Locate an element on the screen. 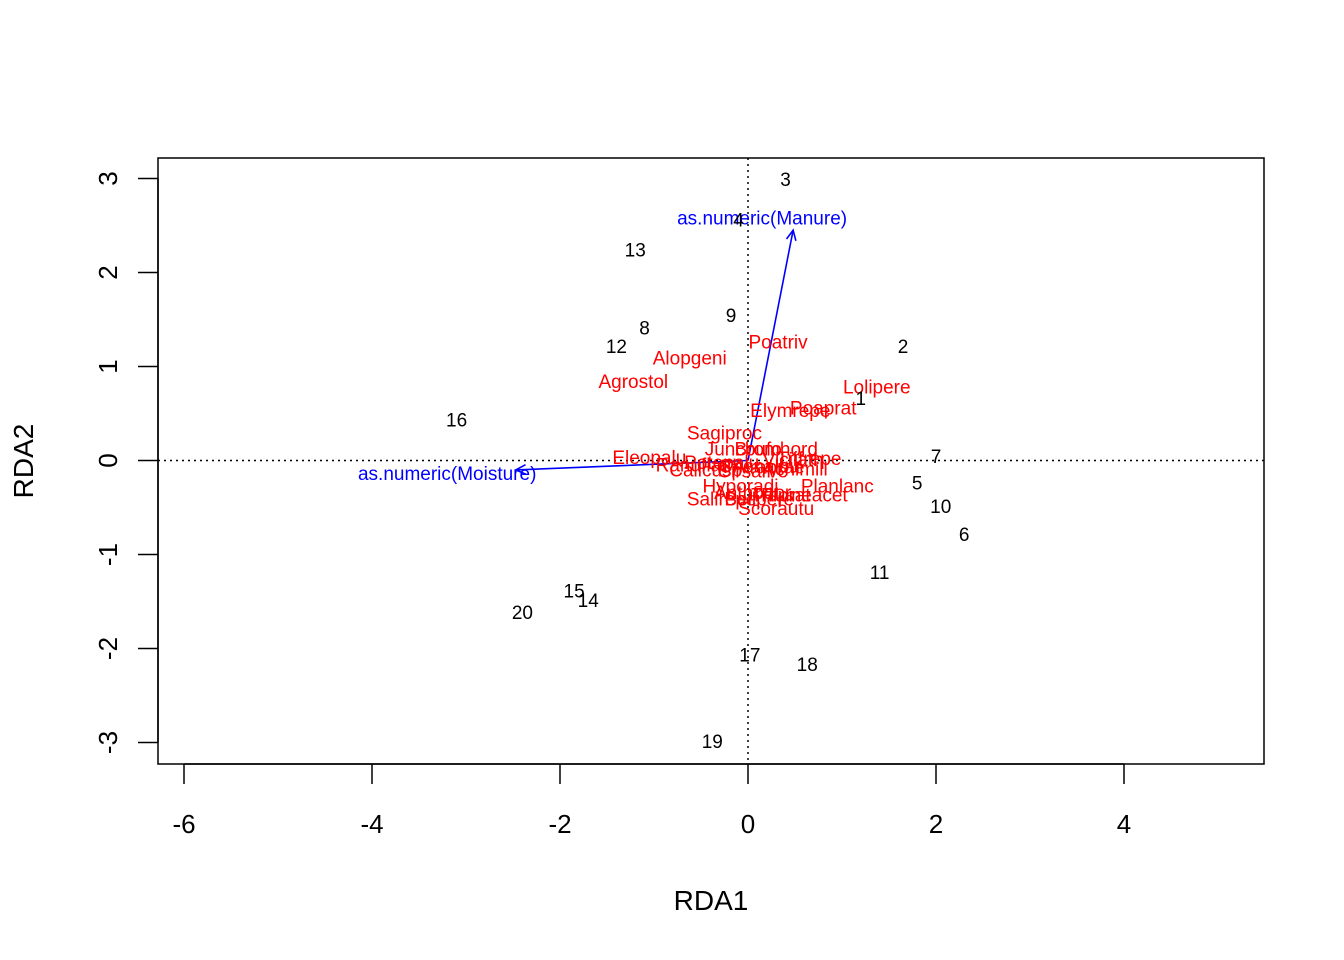  species-label: Poaprat is located at coordinates (823, 408).